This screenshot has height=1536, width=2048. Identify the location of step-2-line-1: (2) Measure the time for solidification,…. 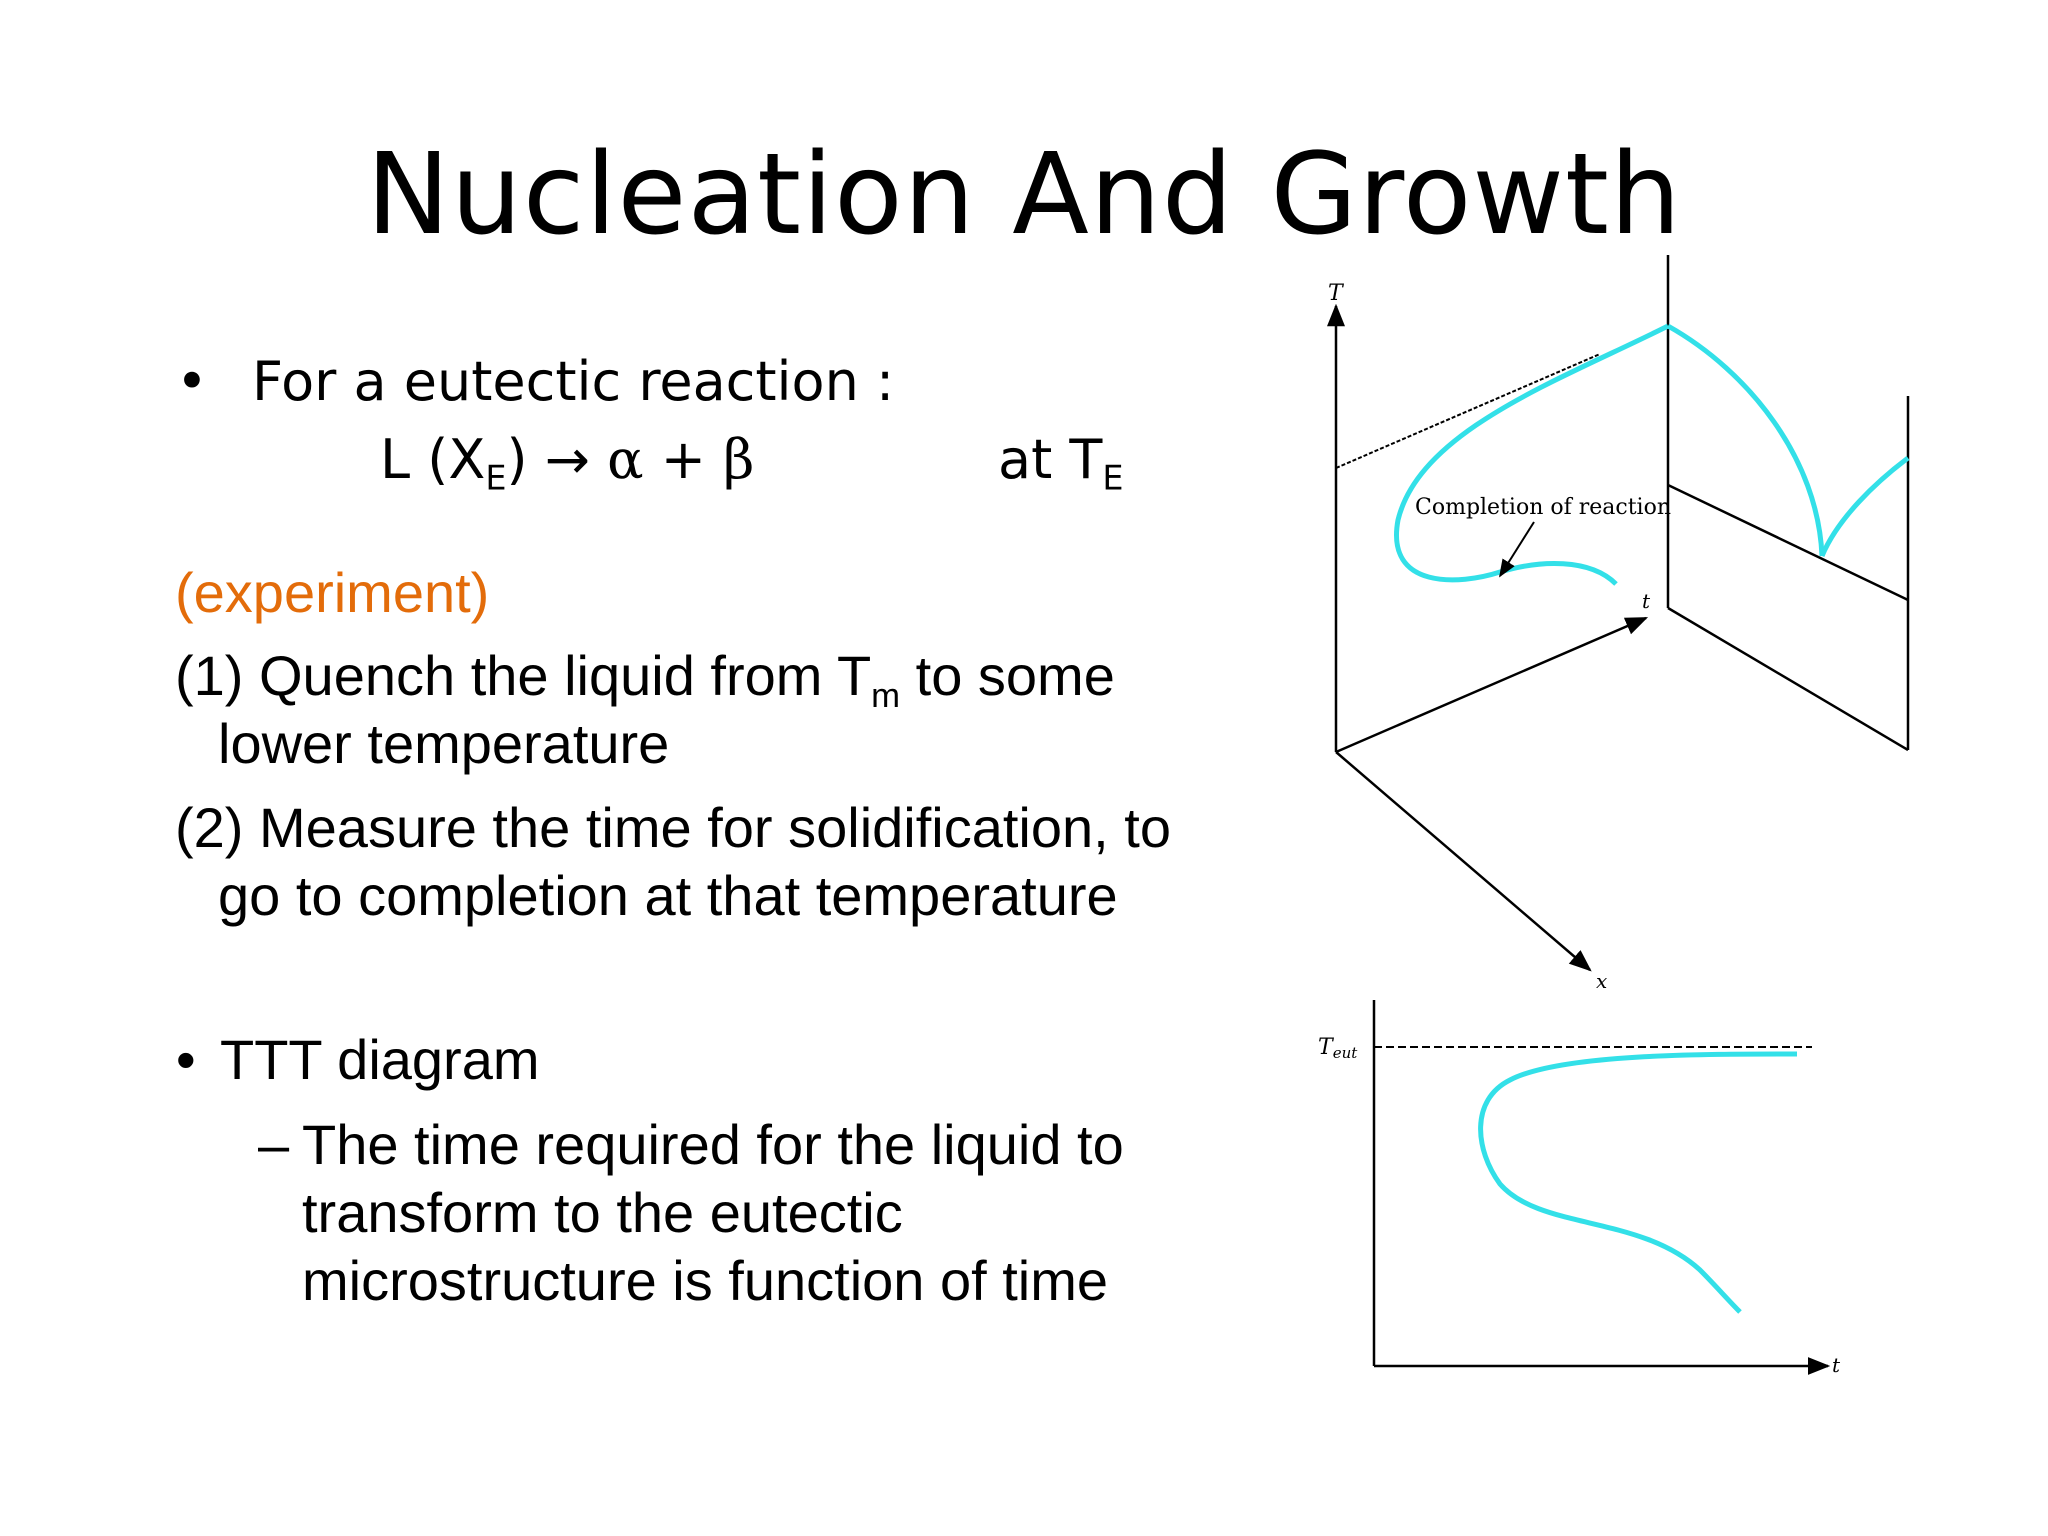
(673, 827).